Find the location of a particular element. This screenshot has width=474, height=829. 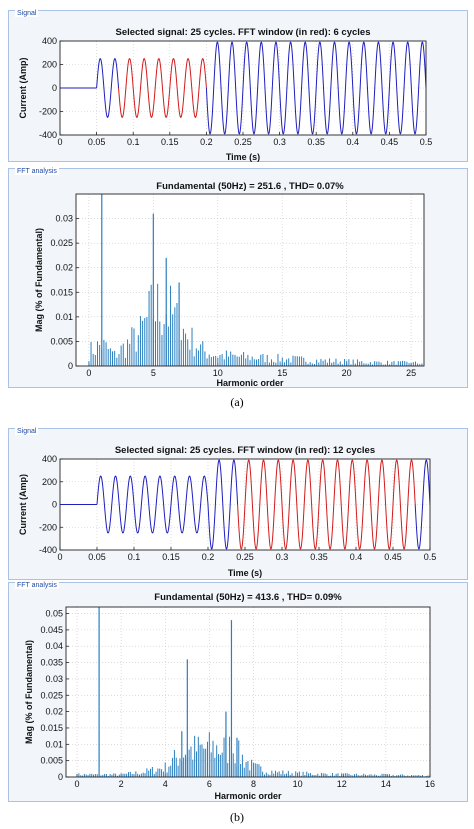

x-tick-label: 15 is located at coordinates (282, 373).